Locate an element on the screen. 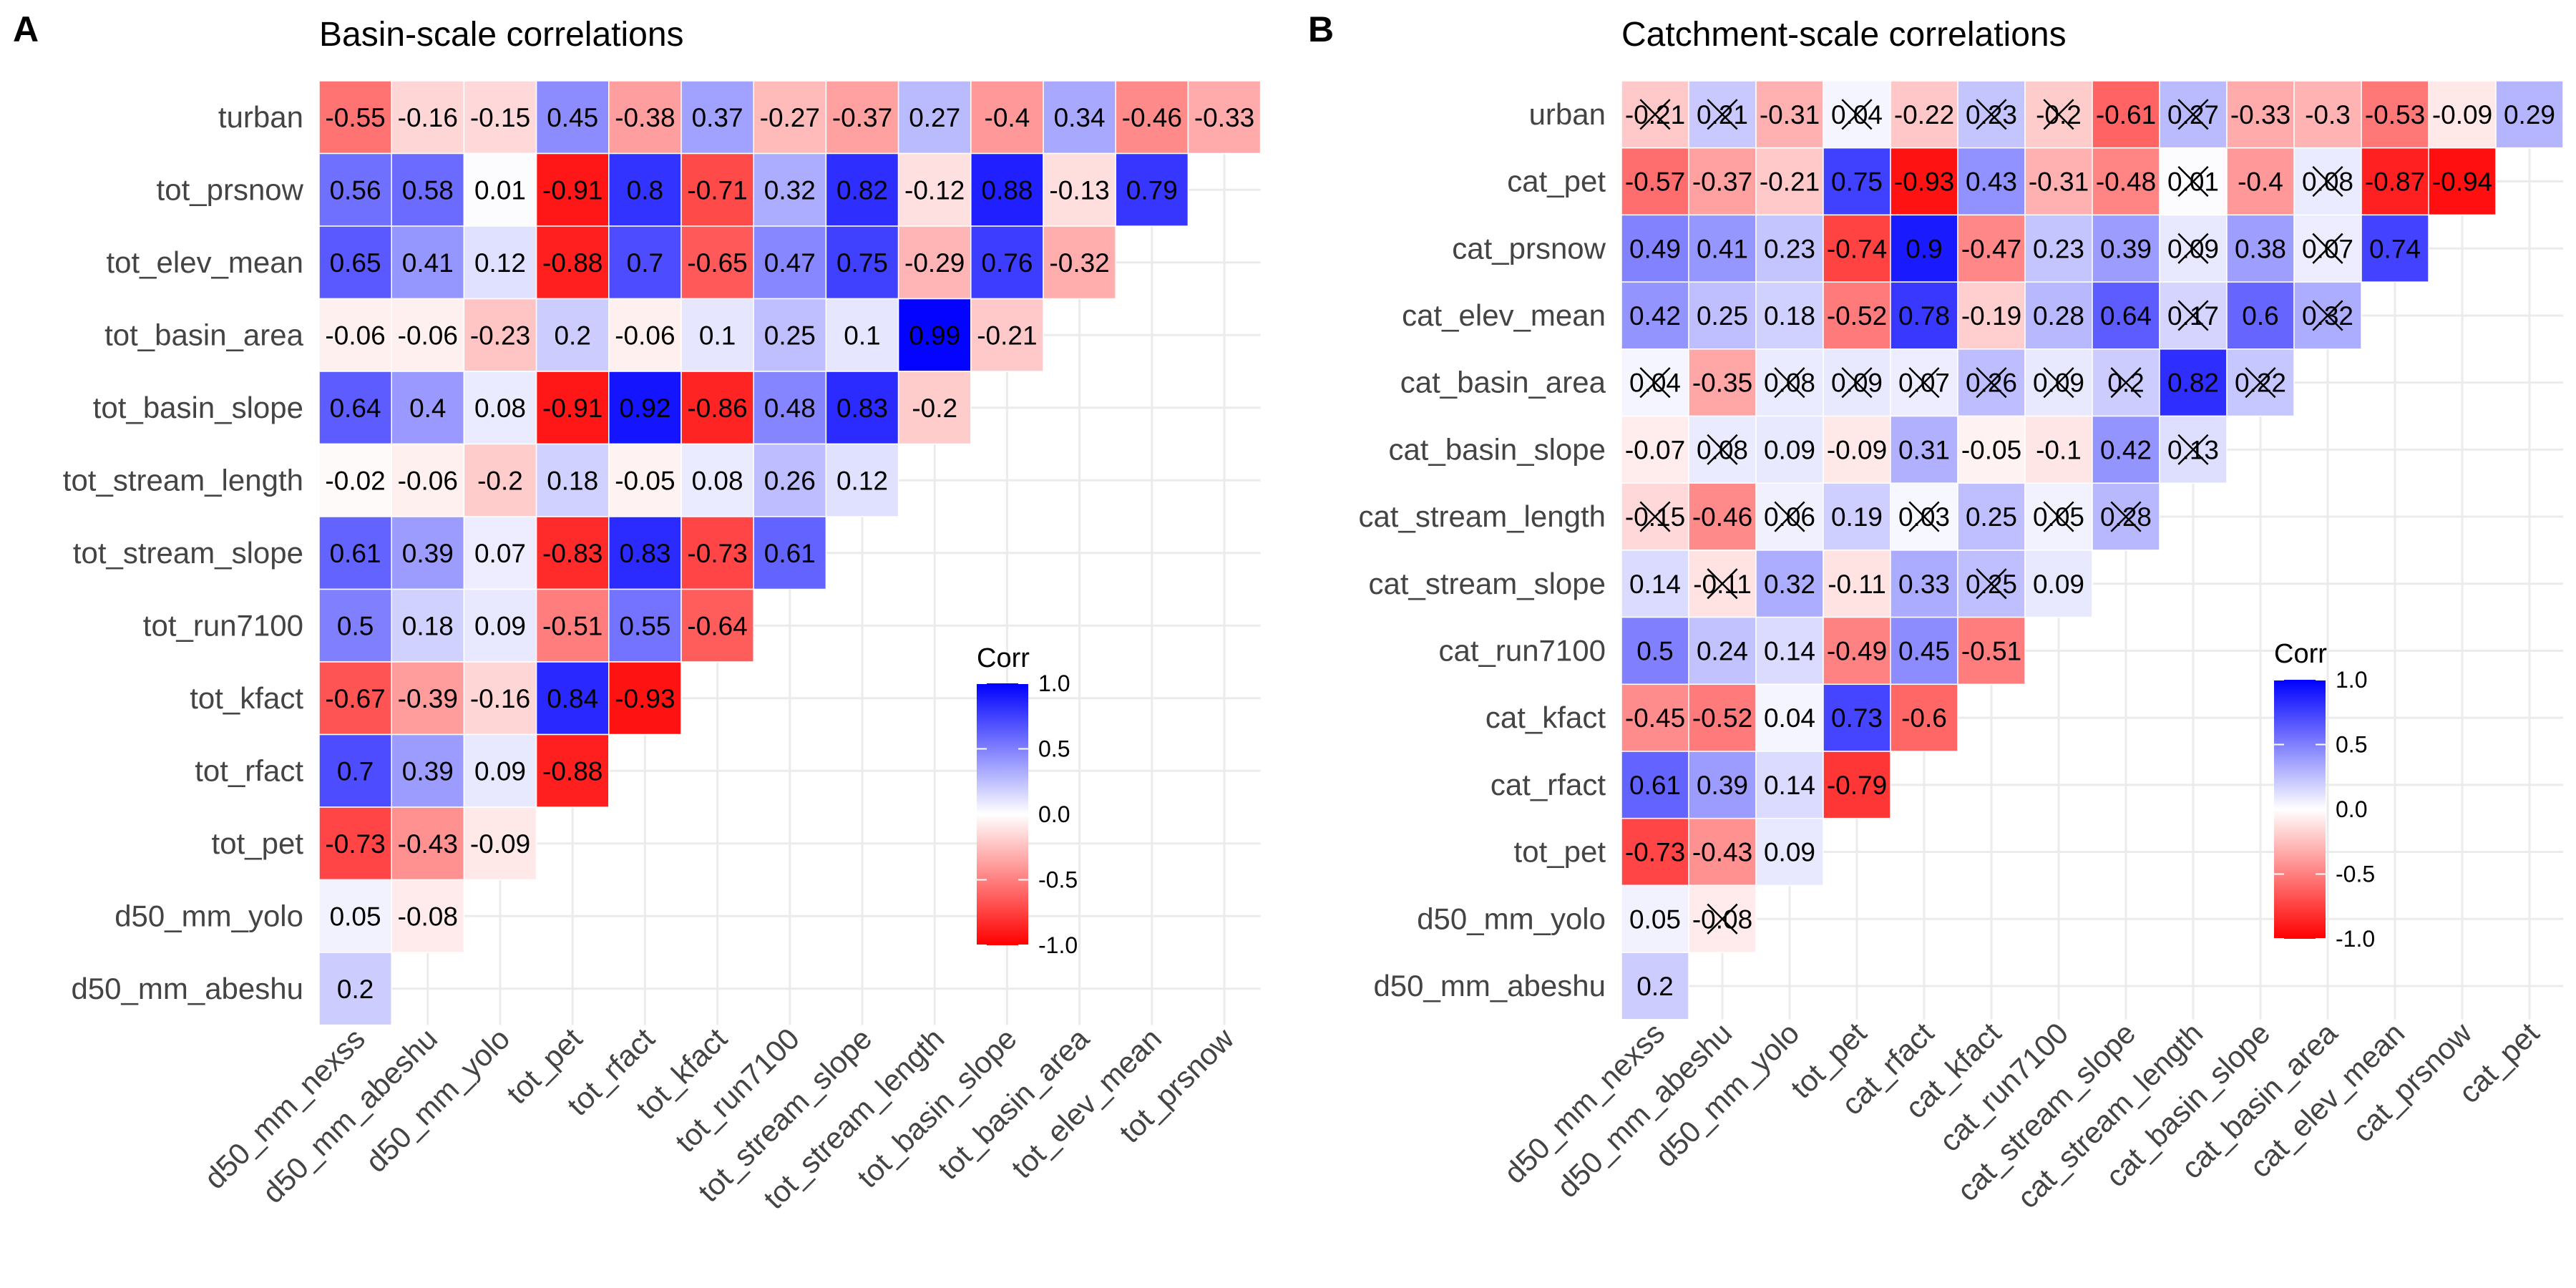 This screenshot has width=2576, height=1288. panel-a-cell-label: -0.67 is located at coordinates (355, 698).